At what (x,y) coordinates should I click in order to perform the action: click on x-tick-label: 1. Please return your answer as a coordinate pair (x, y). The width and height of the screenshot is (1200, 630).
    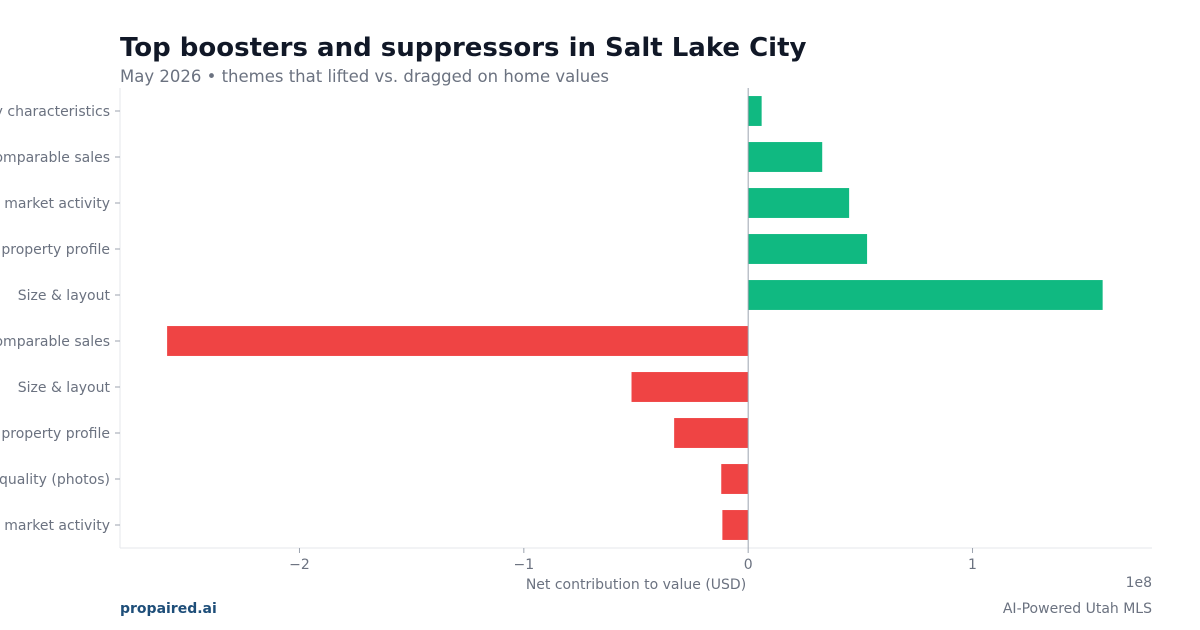
    Looking at the image, I should click on (972, 565).